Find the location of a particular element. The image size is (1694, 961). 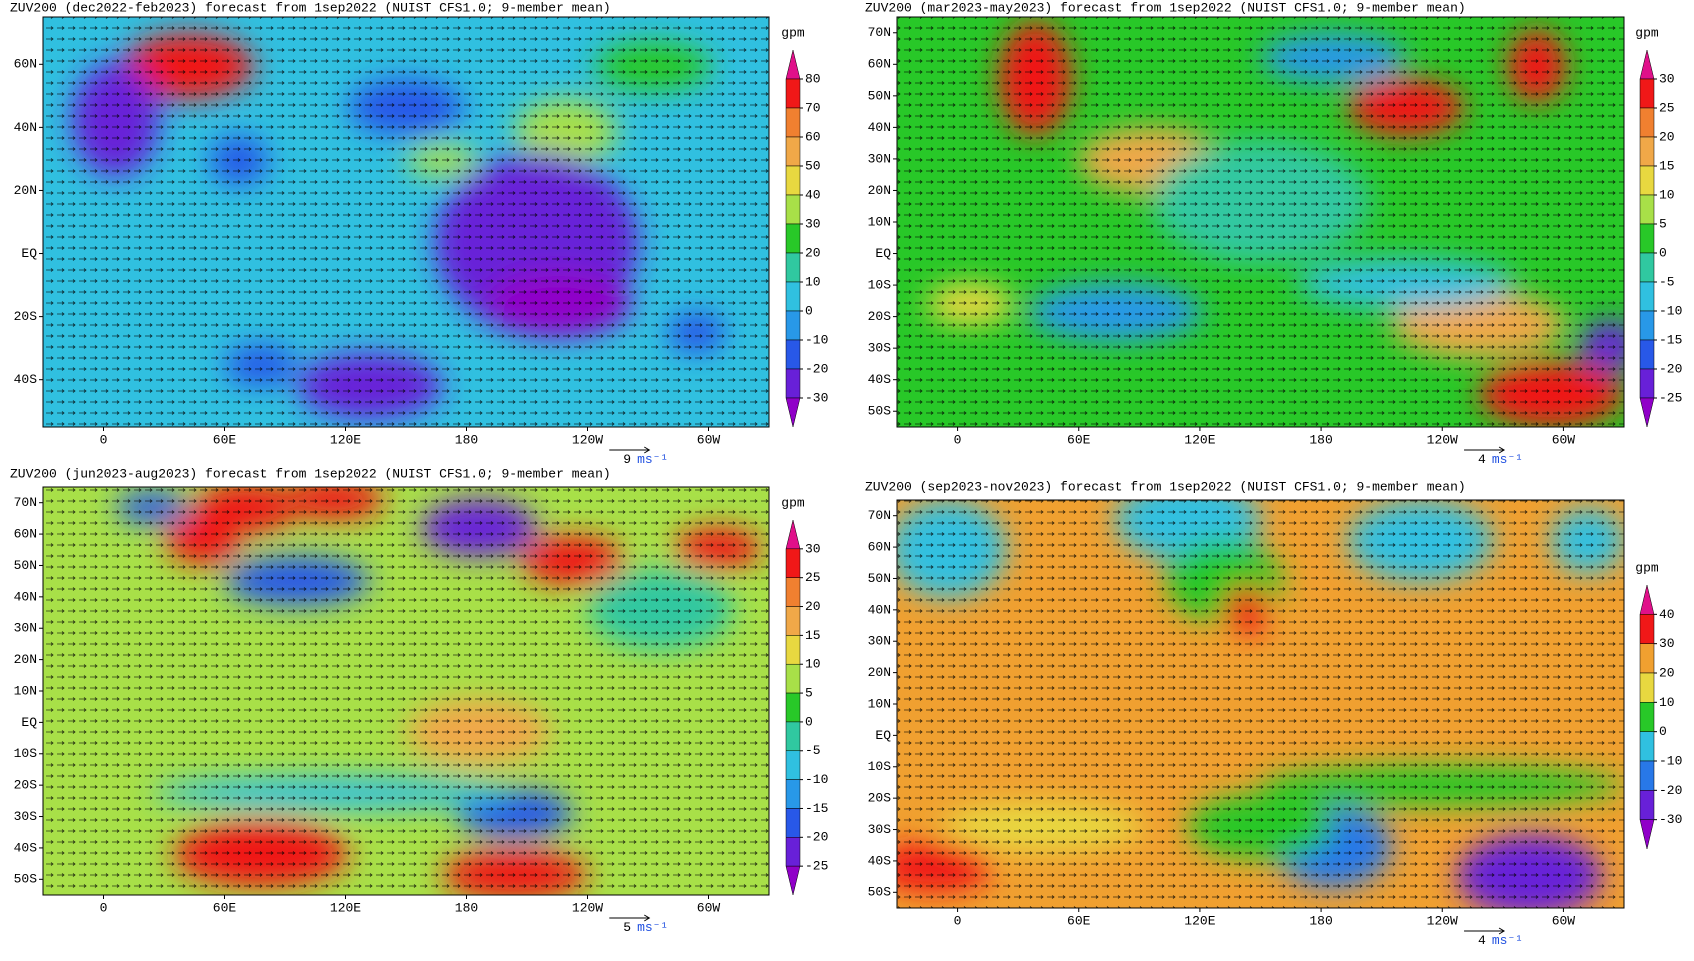

colorbar-label: -30 is located at coordinates (816, 397).